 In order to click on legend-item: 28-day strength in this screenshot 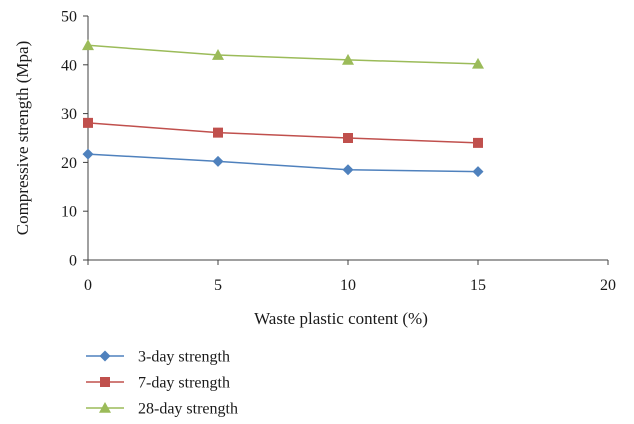, I will do `click(162, 409)`.